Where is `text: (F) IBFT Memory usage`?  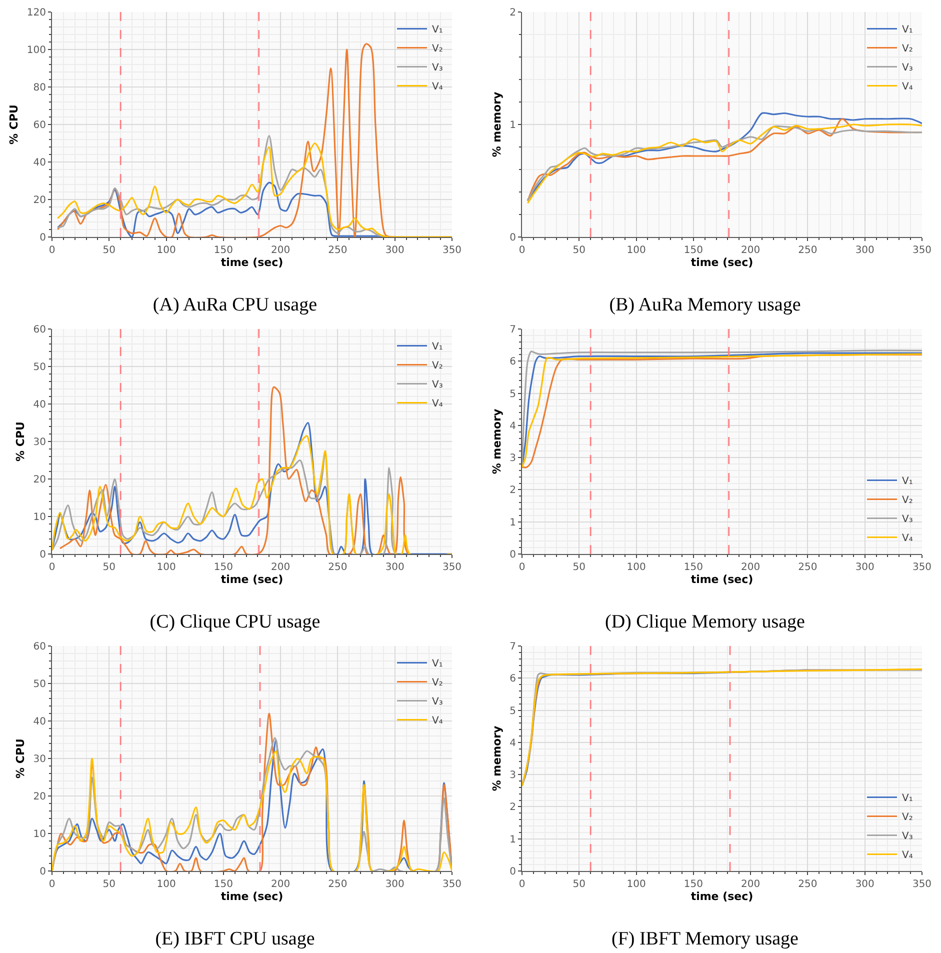
text: (F) IBFT Memory usage is located at coordinates (705, 939).